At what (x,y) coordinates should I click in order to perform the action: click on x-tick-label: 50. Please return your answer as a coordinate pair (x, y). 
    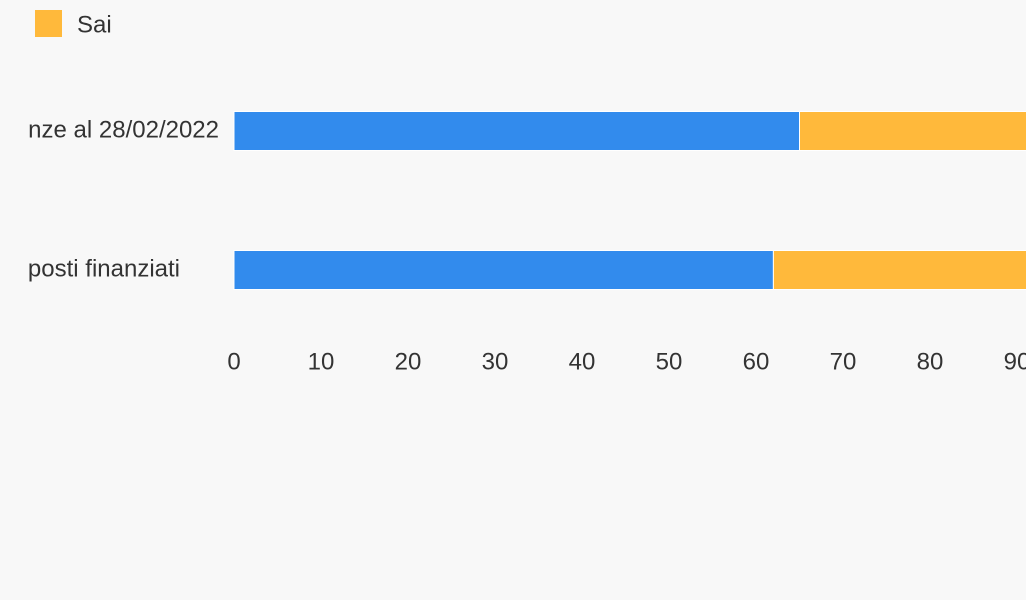
    Looking at the image, I should click on (669, 361).